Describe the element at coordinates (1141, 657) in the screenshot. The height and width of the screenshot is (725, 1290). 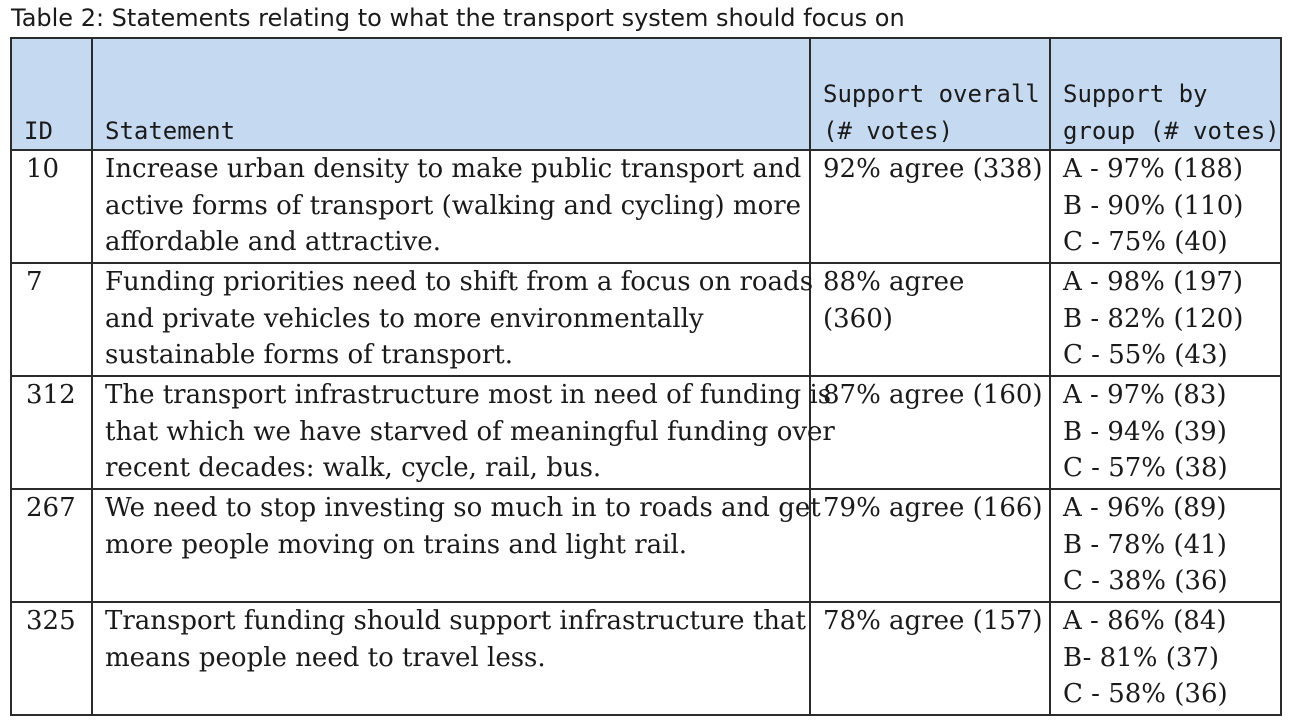
I see `group-line: B- 81% (37)` at that location.